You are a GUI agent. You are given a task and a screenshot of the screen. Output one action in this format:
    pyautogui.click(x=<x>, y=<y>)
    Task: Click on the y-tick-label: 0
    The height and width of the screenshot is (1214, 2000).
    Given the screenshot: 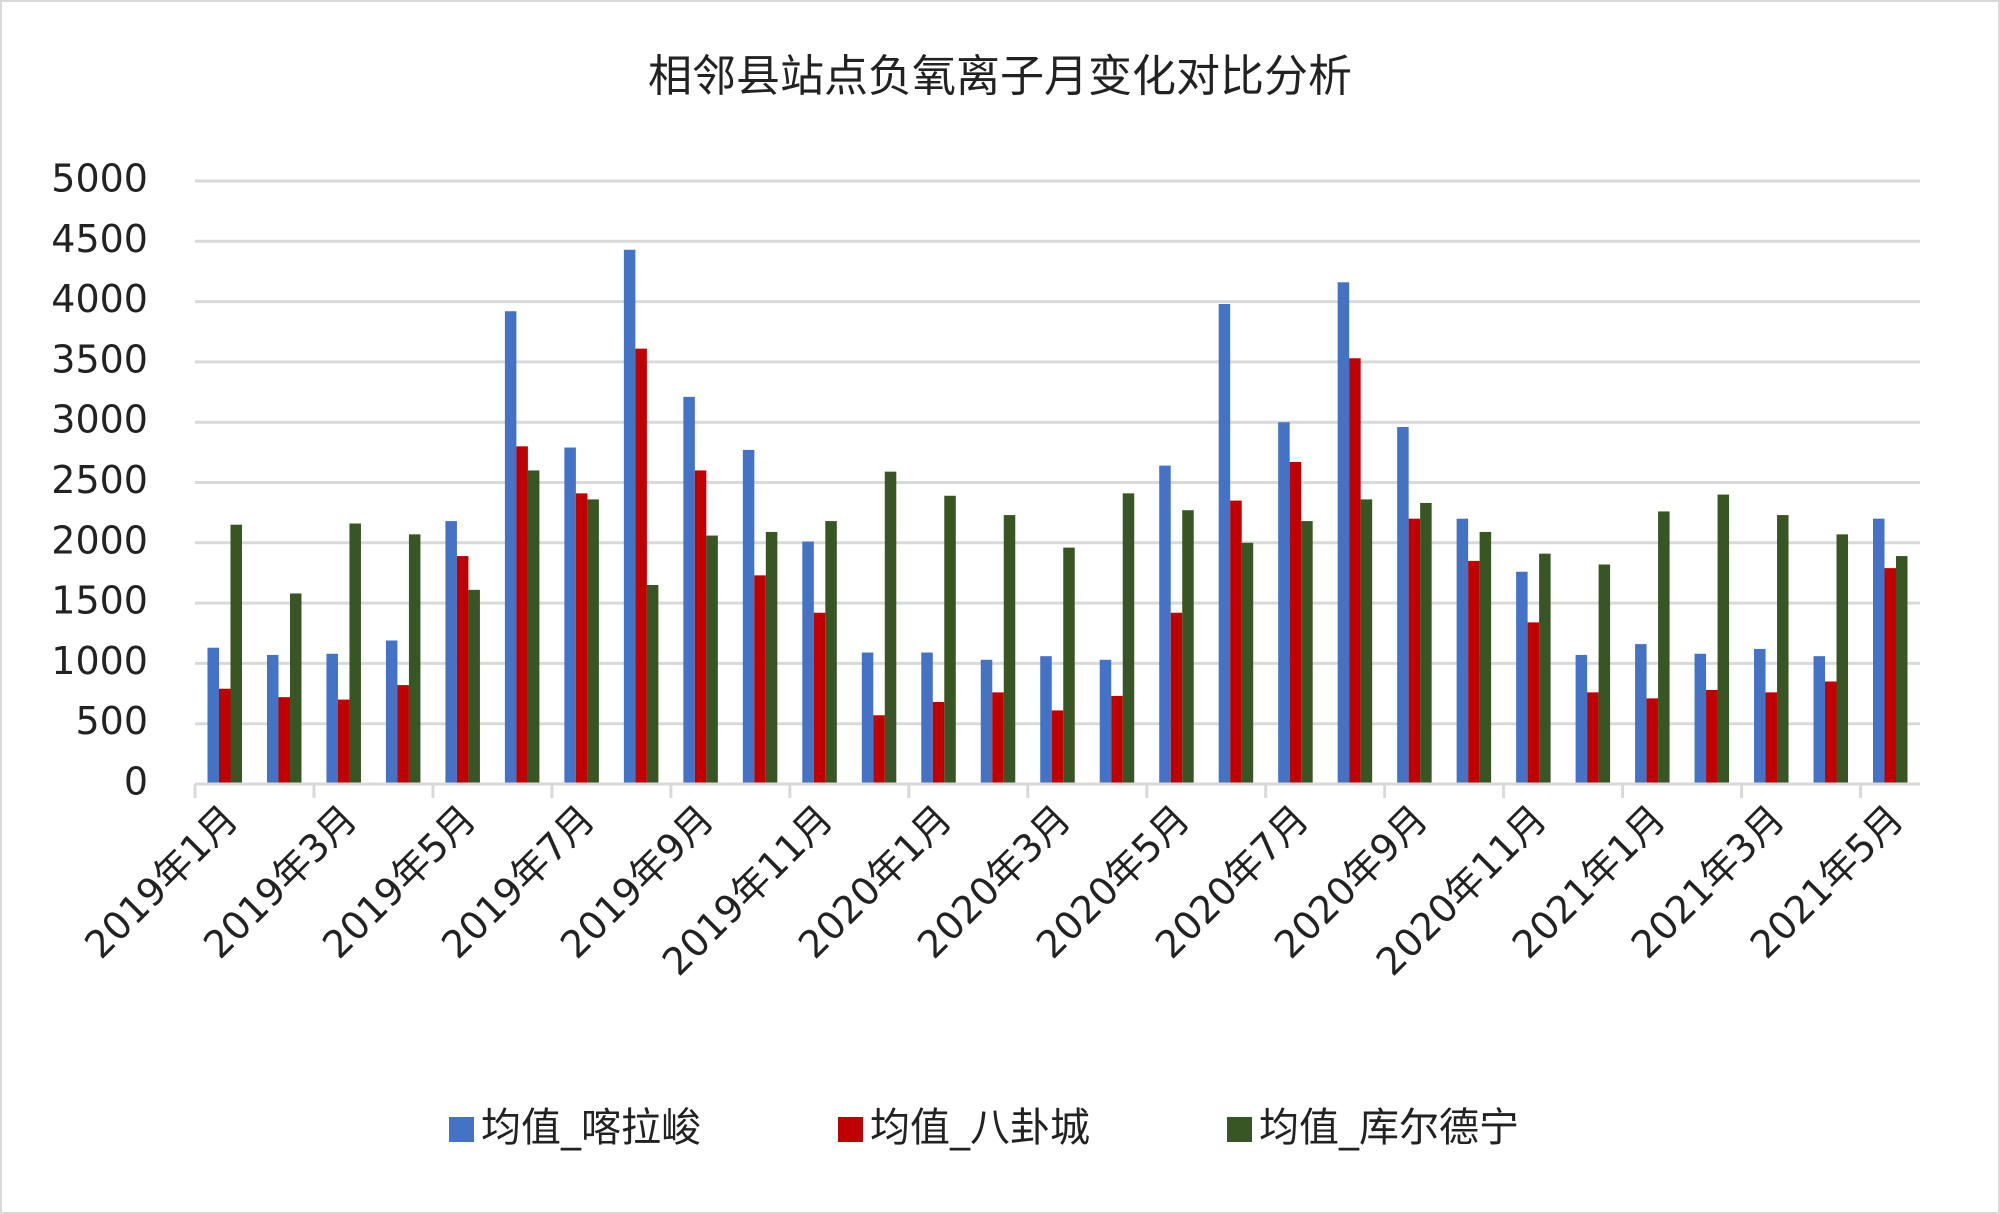 What is the action you would take?
    pyautogui.click(x=136, y=782)
    